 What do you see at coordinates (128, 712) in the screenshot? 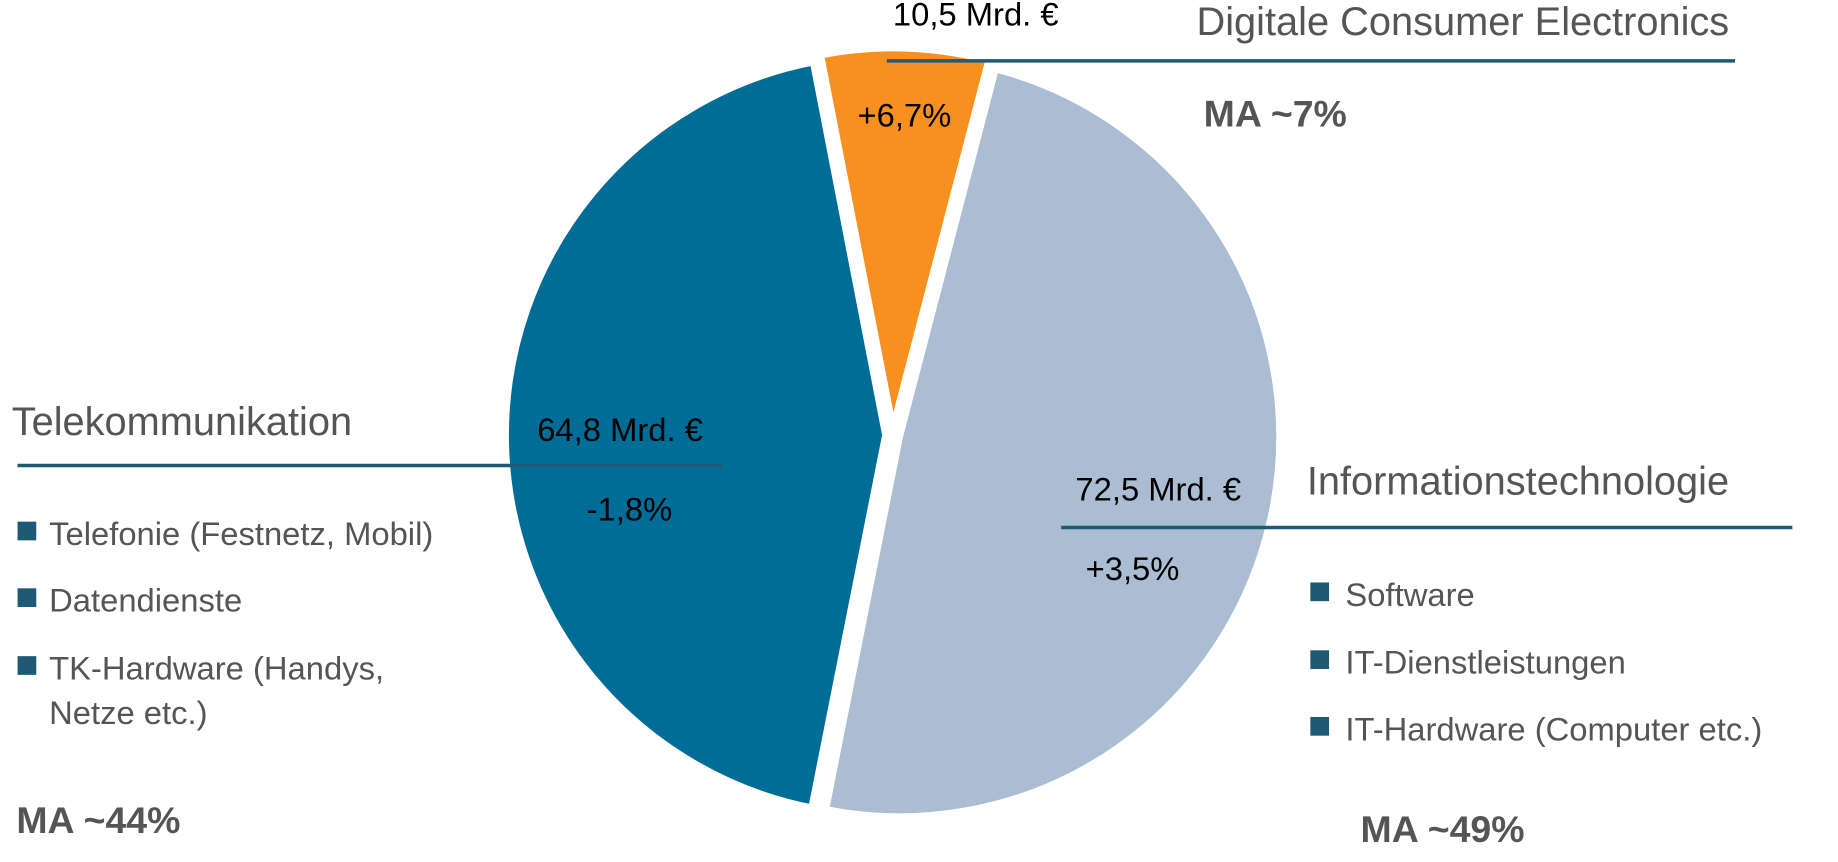
I see `sub-item: Netze etc.)` at bounding box center [128, 712].